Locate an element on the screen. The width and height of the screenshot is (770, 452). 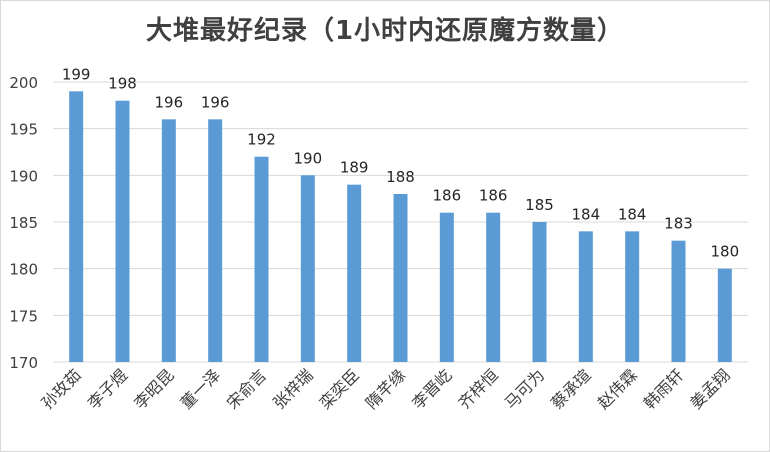
x-tick-label: 蔡承瑄 is located at coordinates (570, 388).